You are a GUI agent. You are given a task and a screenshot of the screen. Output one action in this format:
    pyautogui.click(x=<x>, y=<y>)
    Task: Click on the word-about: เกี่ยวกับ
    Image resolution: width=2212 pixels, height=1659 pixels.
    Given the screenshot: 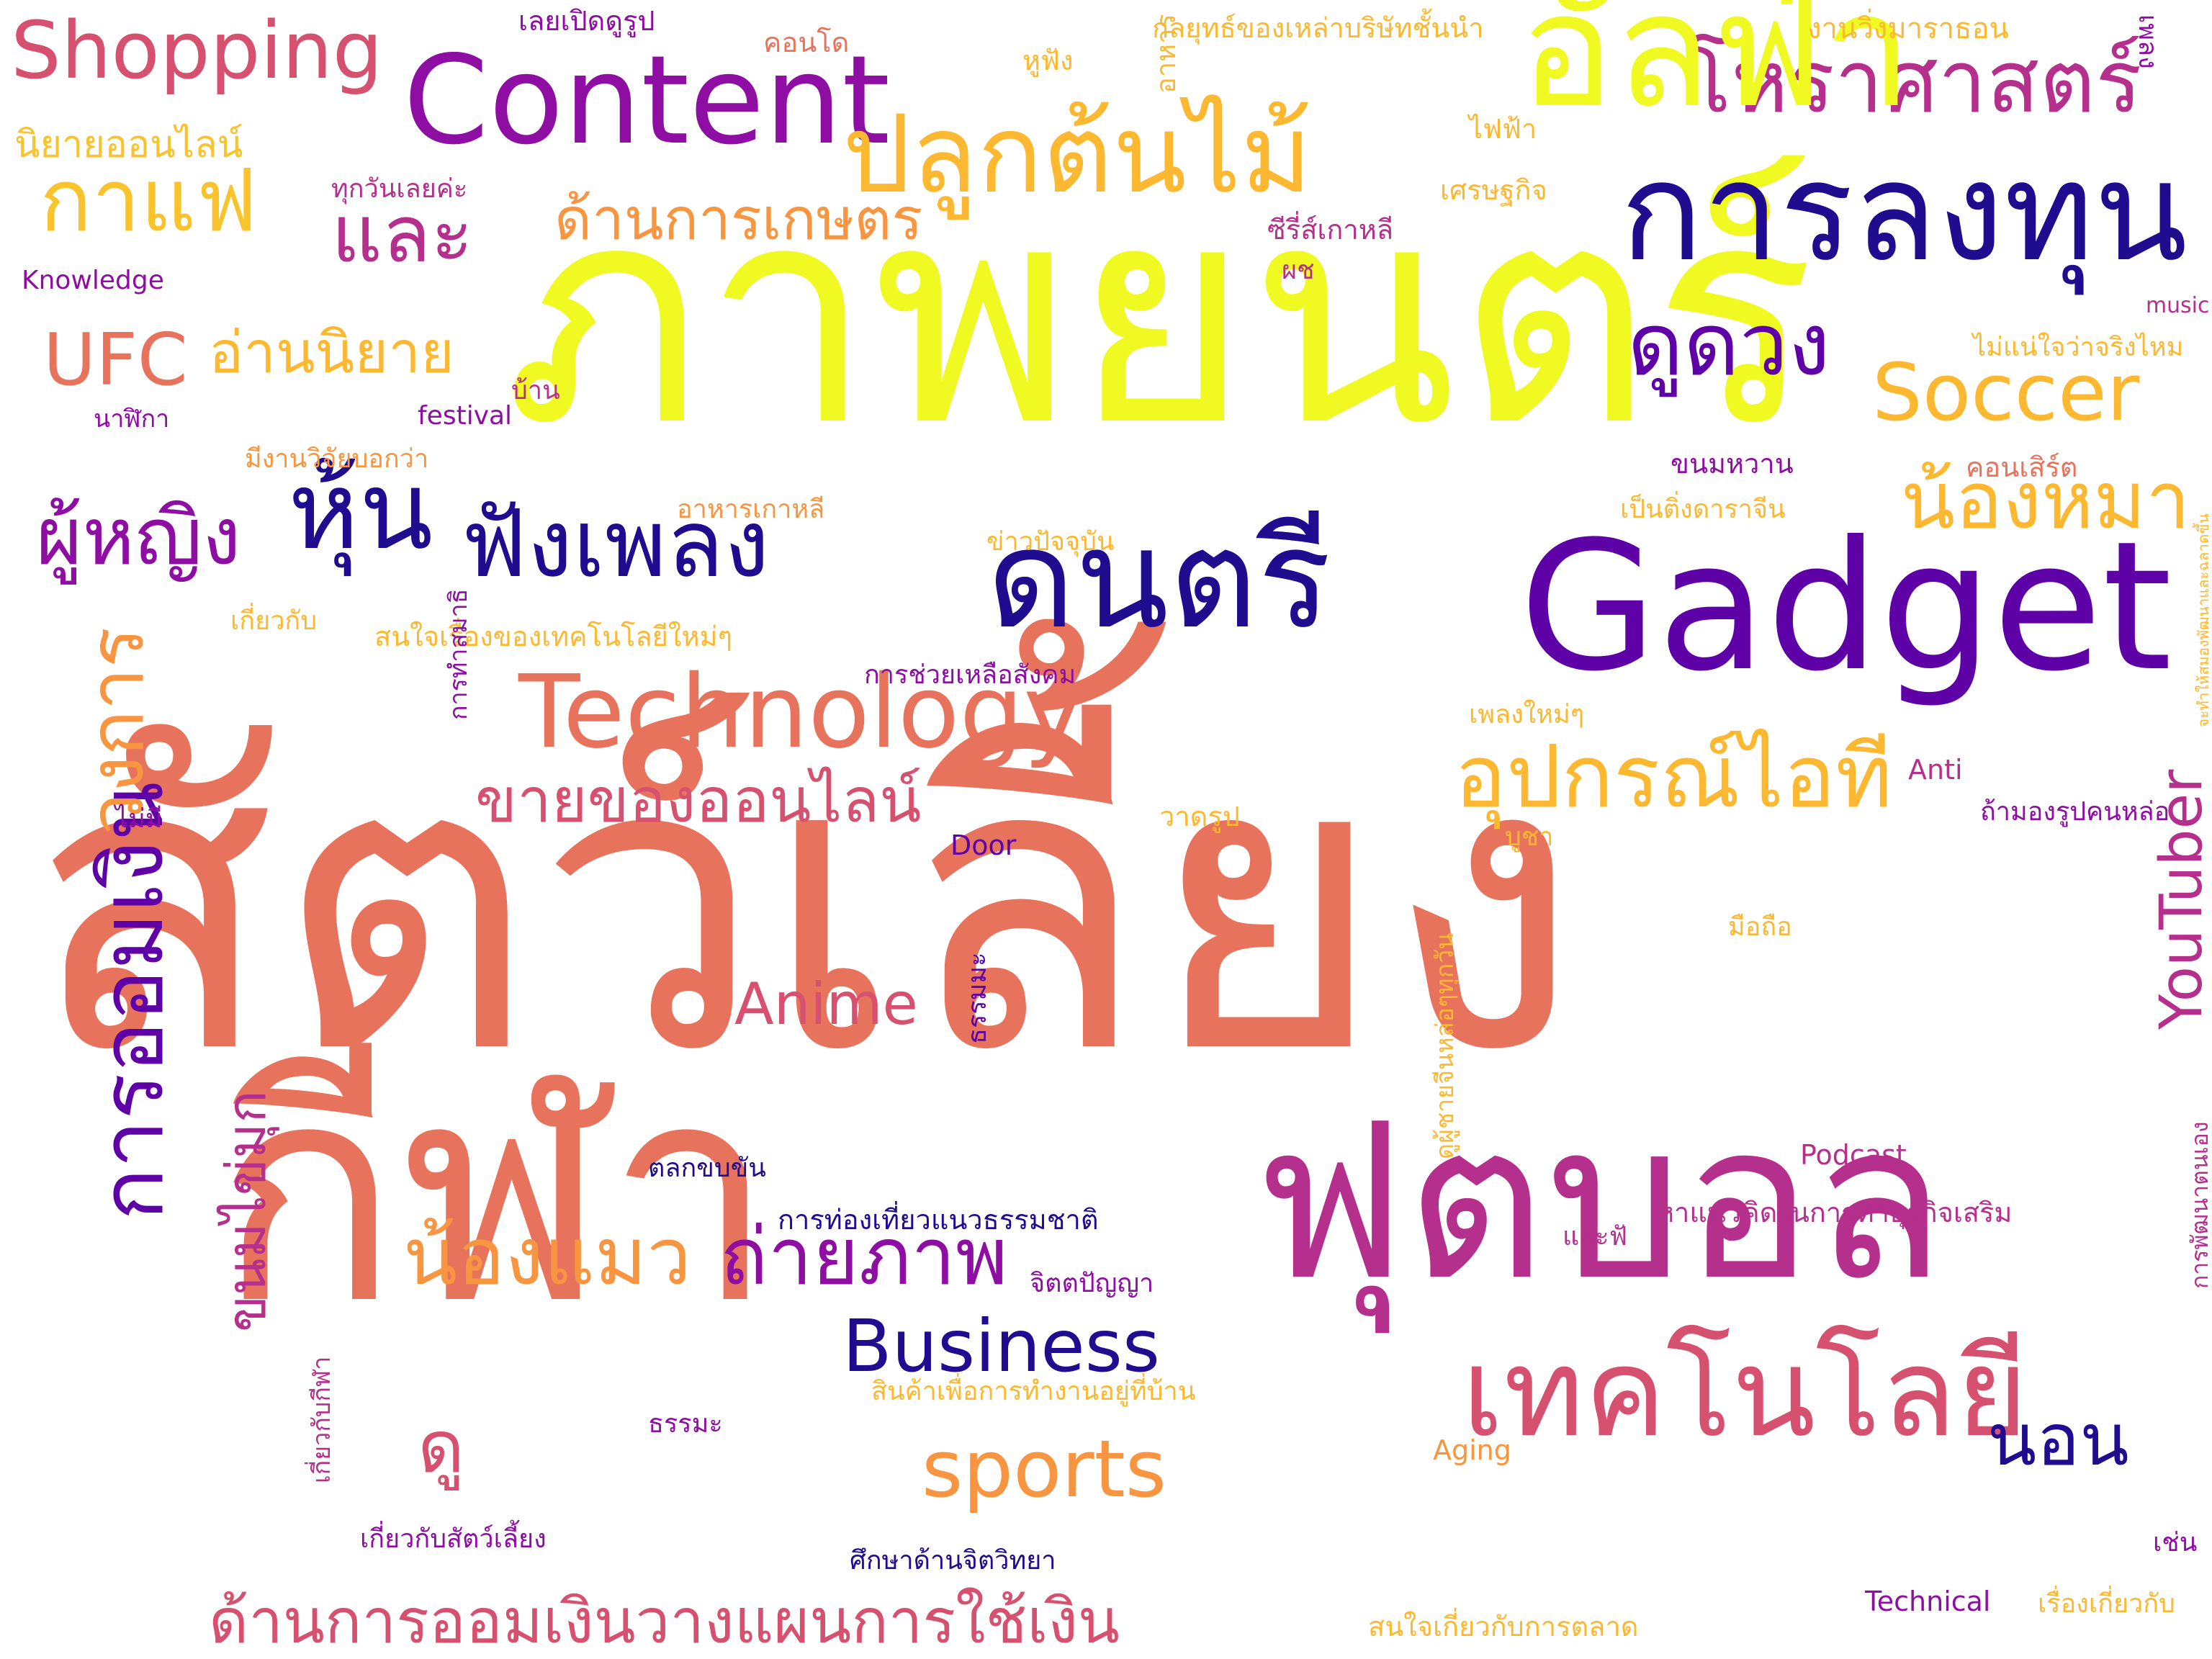 What is the action you would take?
    pyautogui.click(x=274, y=621)
    